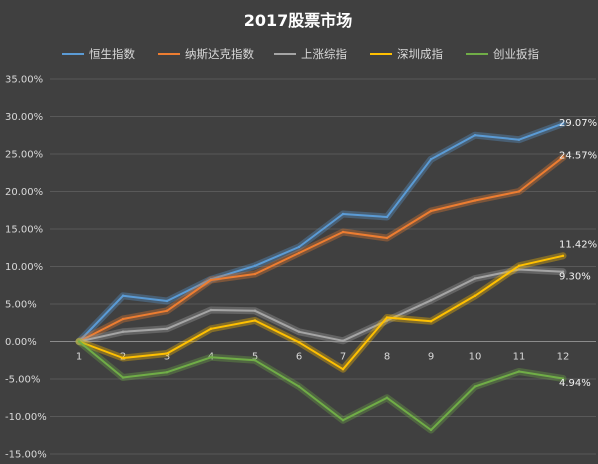  I want to click on x-tick-label: 10, so click(475, 357).